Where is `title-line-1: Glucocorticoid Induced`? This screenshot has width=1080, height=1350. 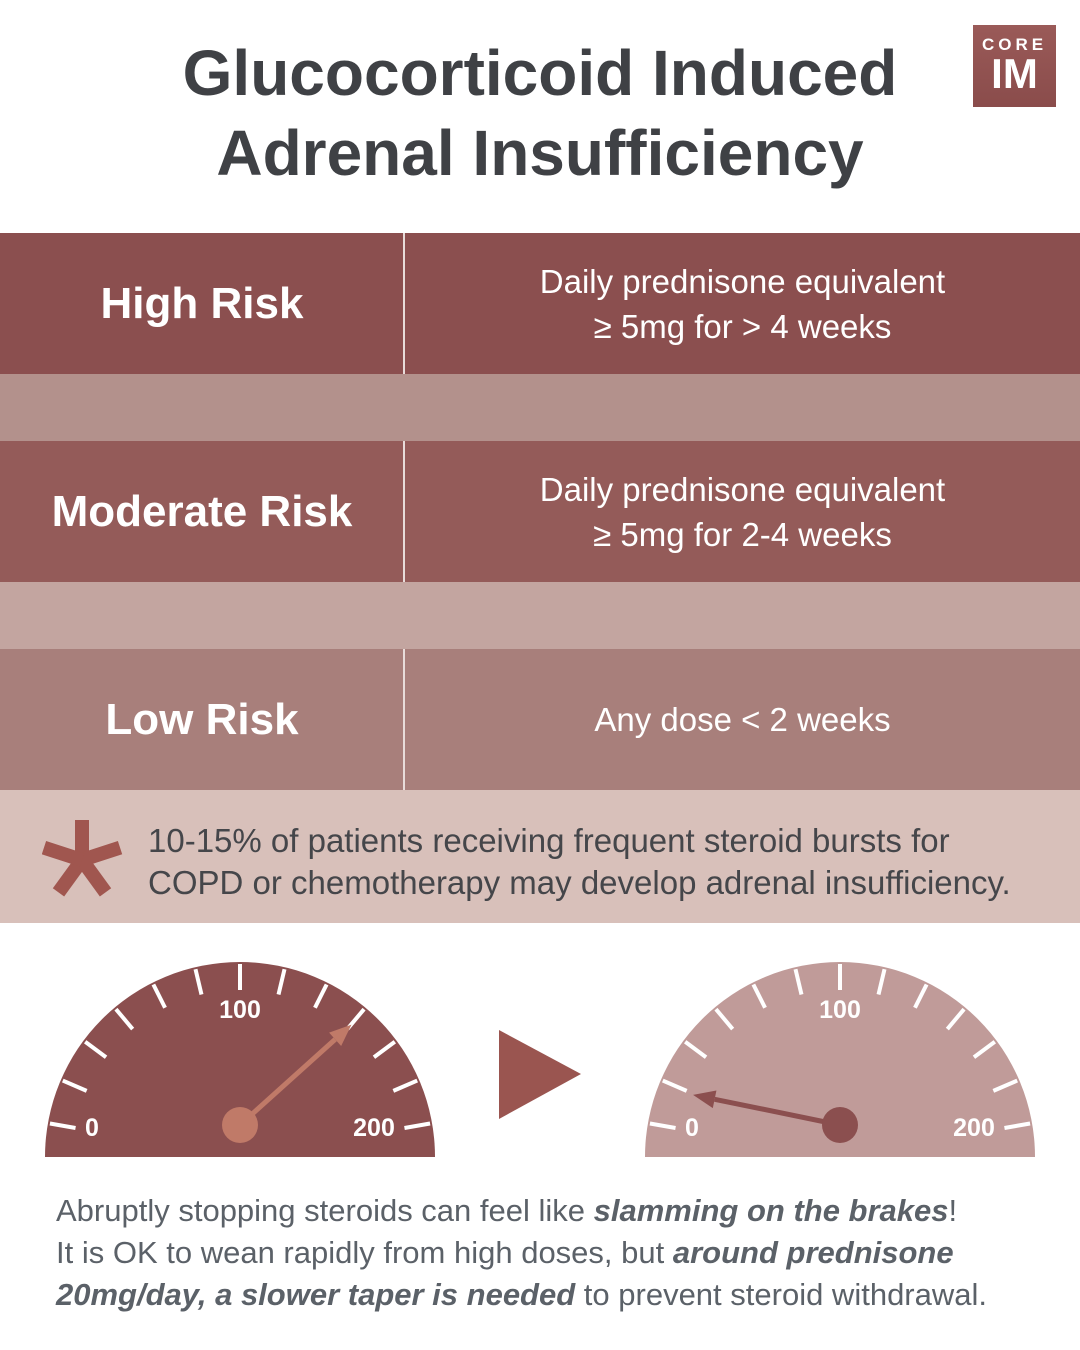 title-line-1: Glucocorticoid Induced is located at coordinates (540, 73).